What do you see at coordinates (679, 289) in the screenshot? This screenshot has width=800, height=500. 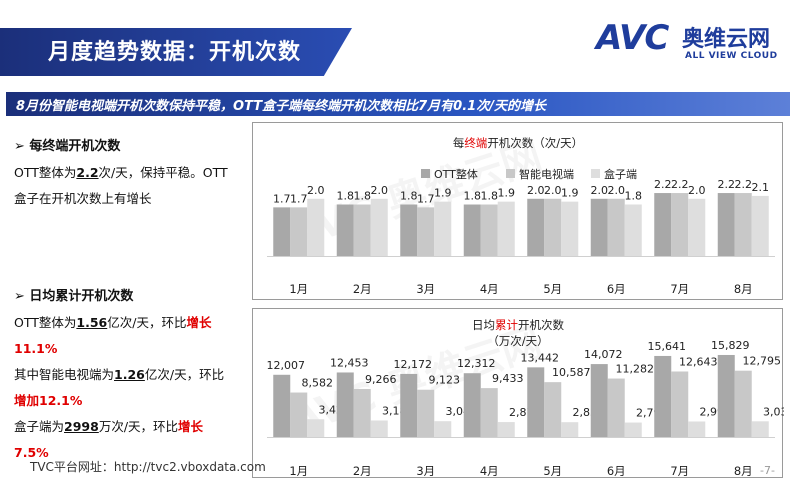 I see `x-tick-label: 7月` at bounding box center [679, 289].